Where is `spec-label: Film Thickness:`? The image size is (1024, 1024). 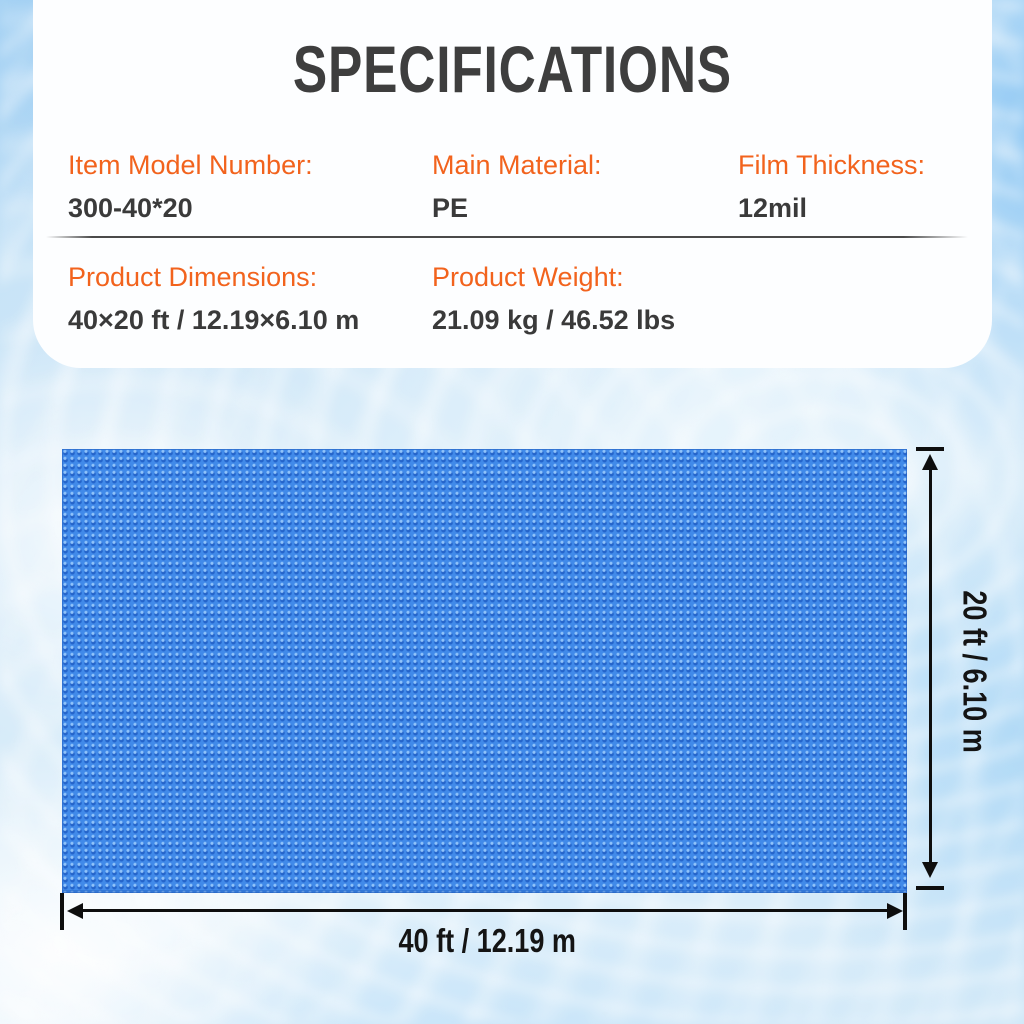
spec-label: Film Thickness: is located at coordinates (832, 165).